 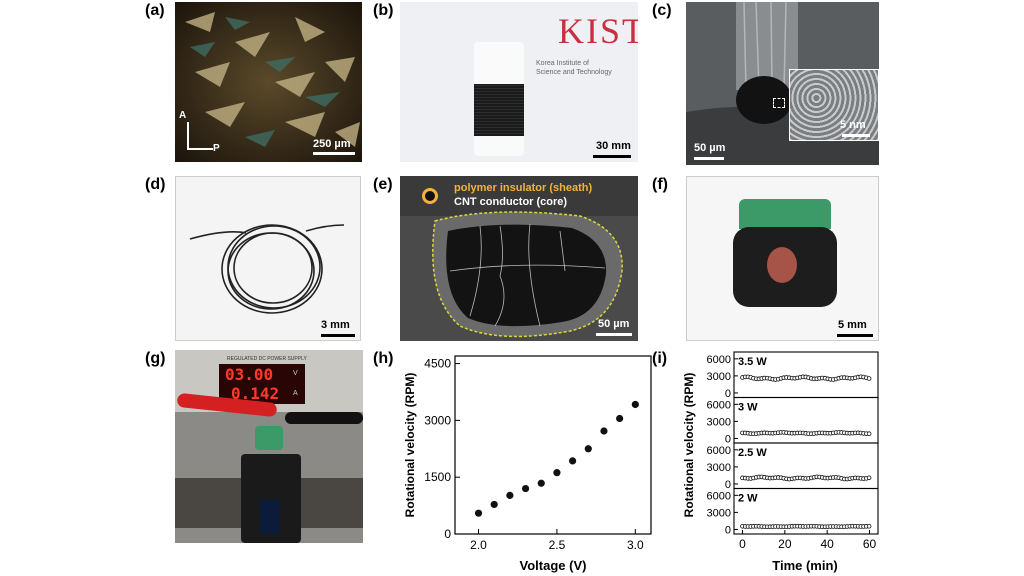 I want to click on legend-core: CNT conductor (core), so click(x=511, y=202).